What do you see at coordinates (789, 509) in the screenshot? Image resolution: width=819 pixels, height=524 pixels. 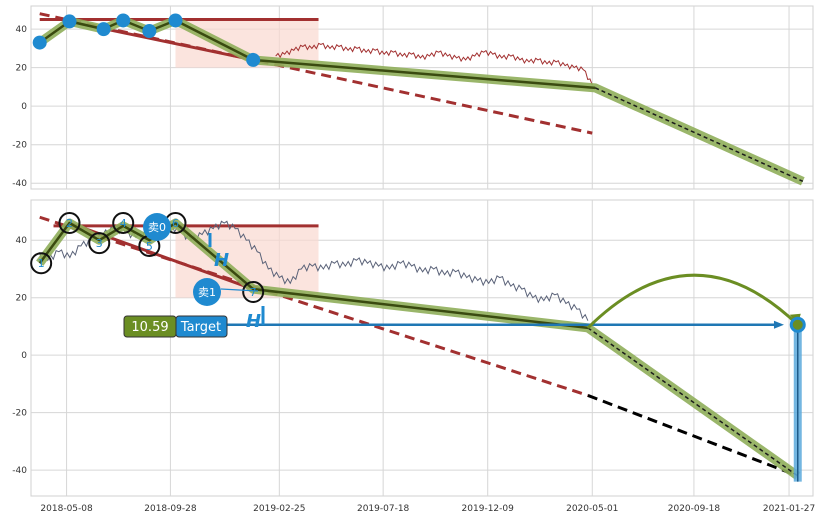 I see `x-tick-label: 2021-01-27` at bounding box center [789, 509].